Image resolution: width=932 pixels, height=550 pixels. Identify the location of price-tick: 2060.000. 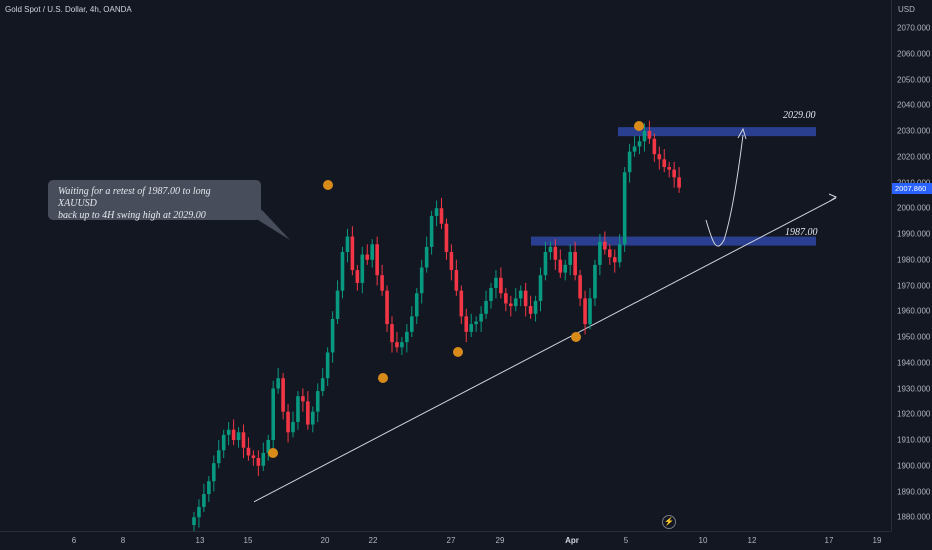
(914, 54).